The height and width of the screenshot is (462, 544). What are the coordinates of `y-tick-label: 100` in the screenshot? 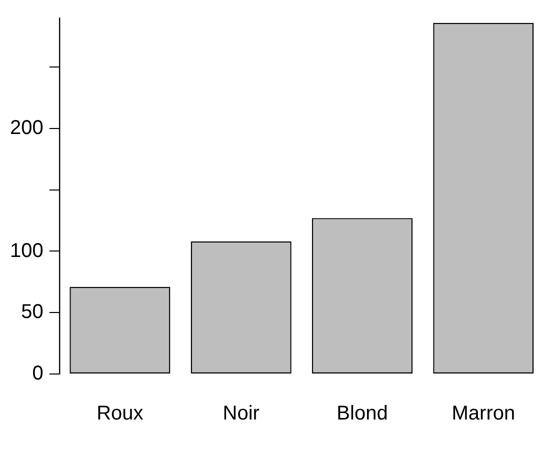 It's located at (27, 251).